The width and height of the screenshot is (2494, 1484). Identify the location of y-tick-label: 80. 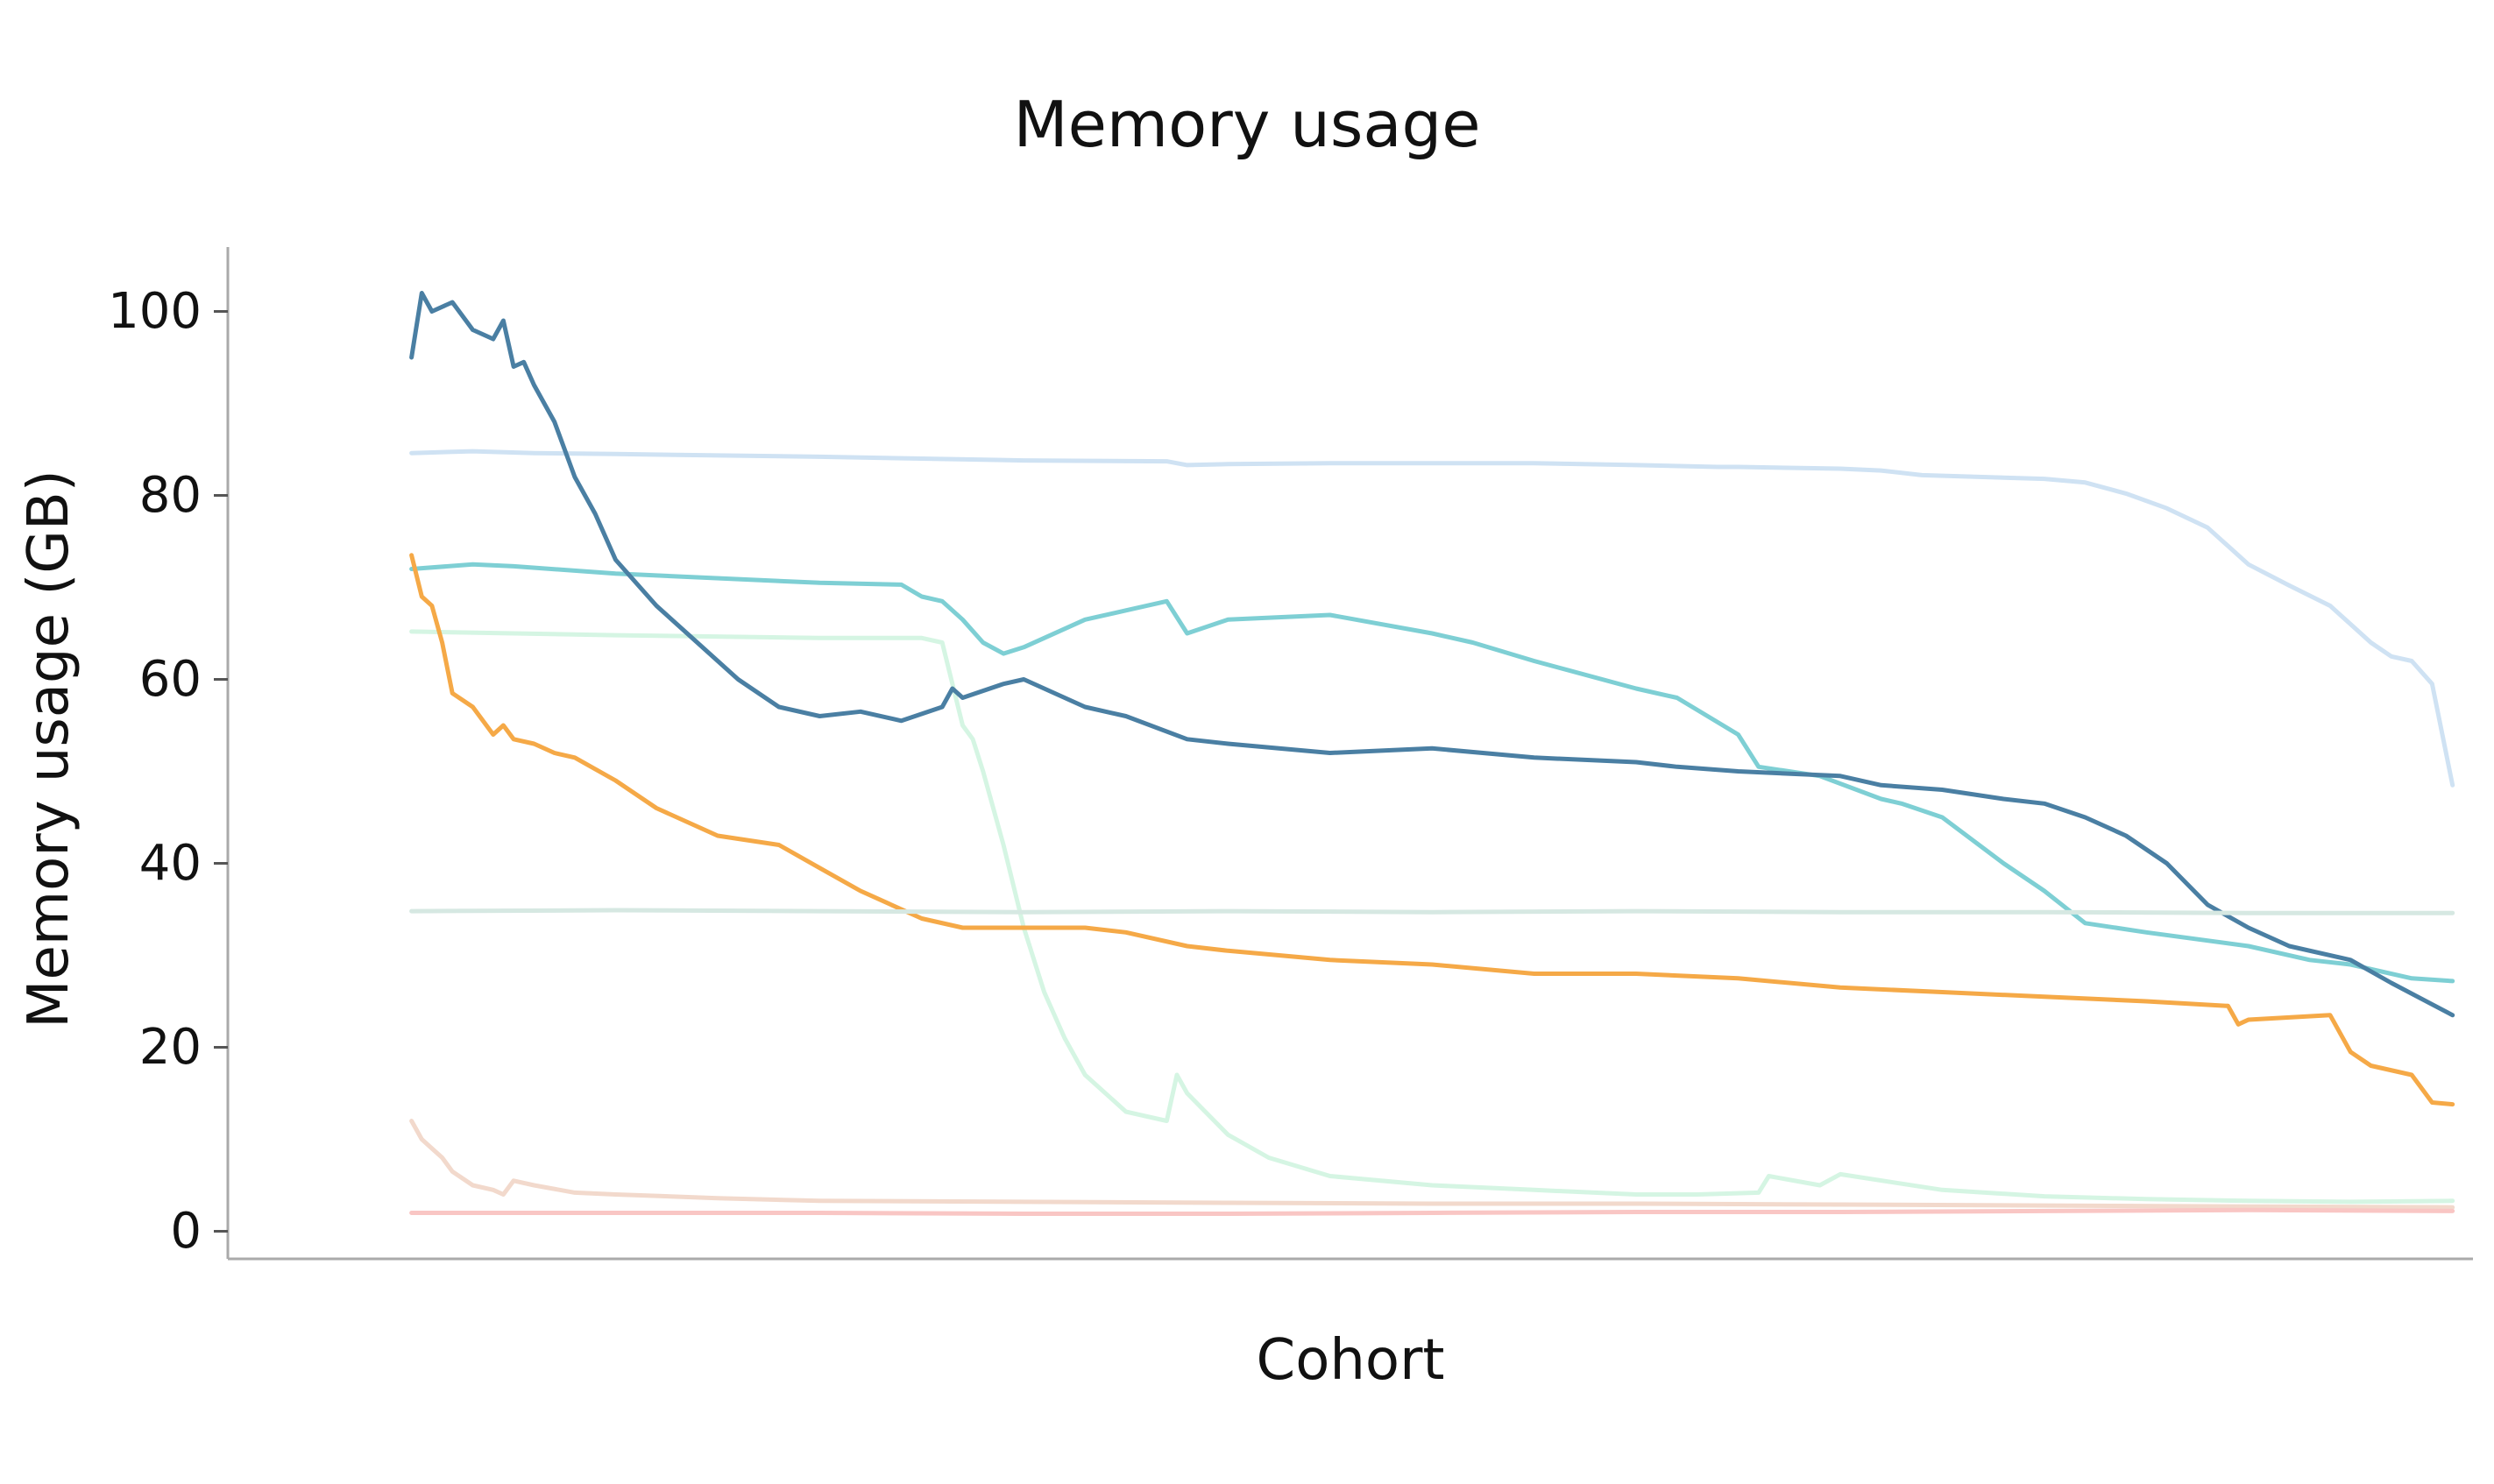
(170, 496).